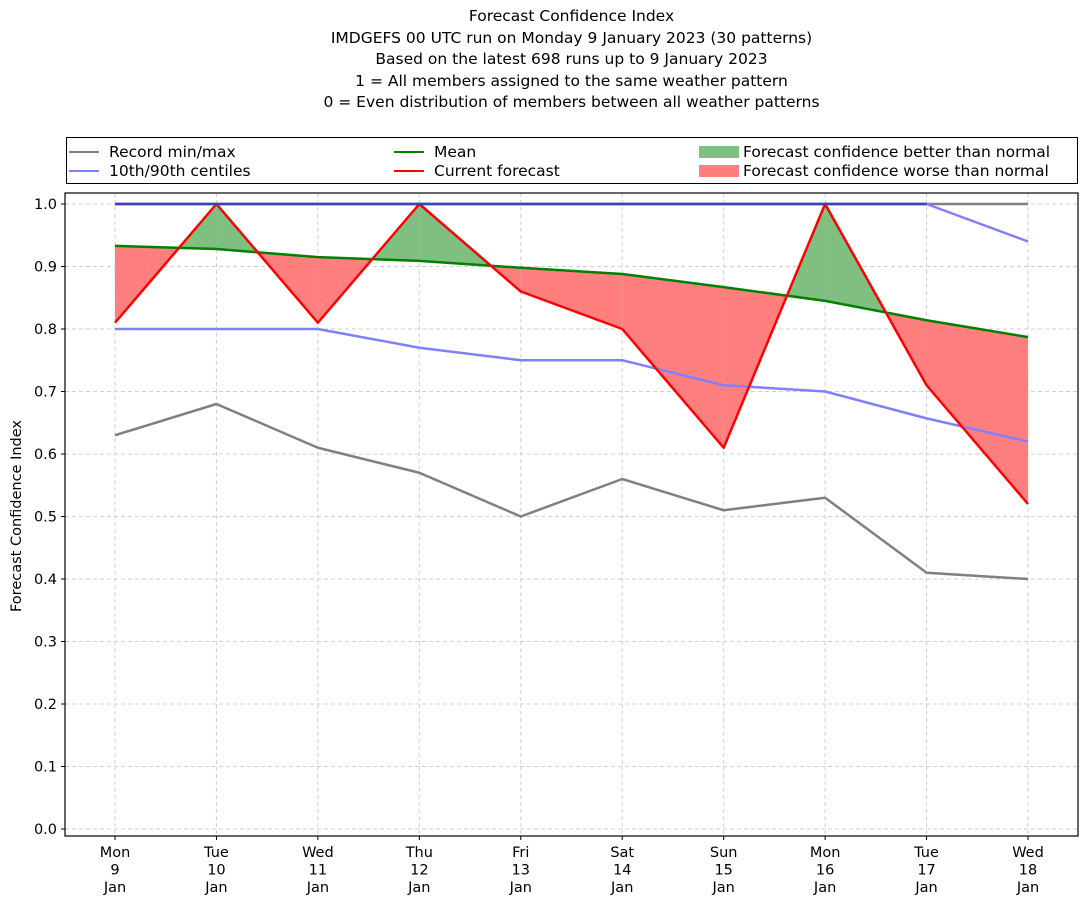 This screenshot has width=1092, height=924. Describe the element at coordinates (572, 222) in the screenshot. I see `line-90th-centile` at that location.